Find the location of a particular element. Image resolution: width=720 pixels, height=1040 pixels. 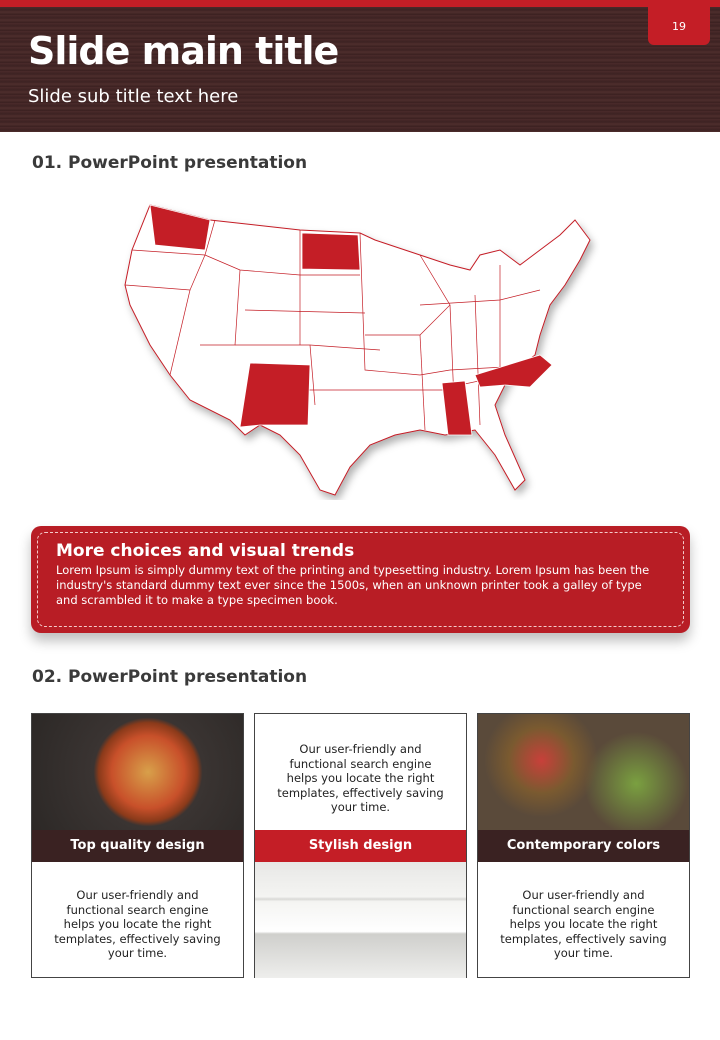

kitchen-shelf-image is located at coordinates (360, 920).